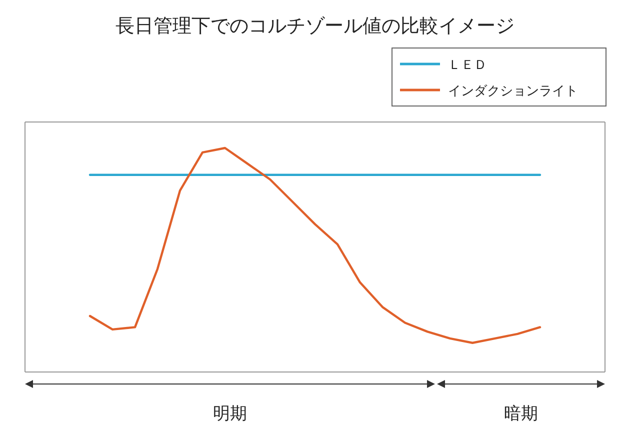  Describe the element at coordinates (467, 65) in the screenshot. I see `legend-label: ＬＥＤ` at that location.